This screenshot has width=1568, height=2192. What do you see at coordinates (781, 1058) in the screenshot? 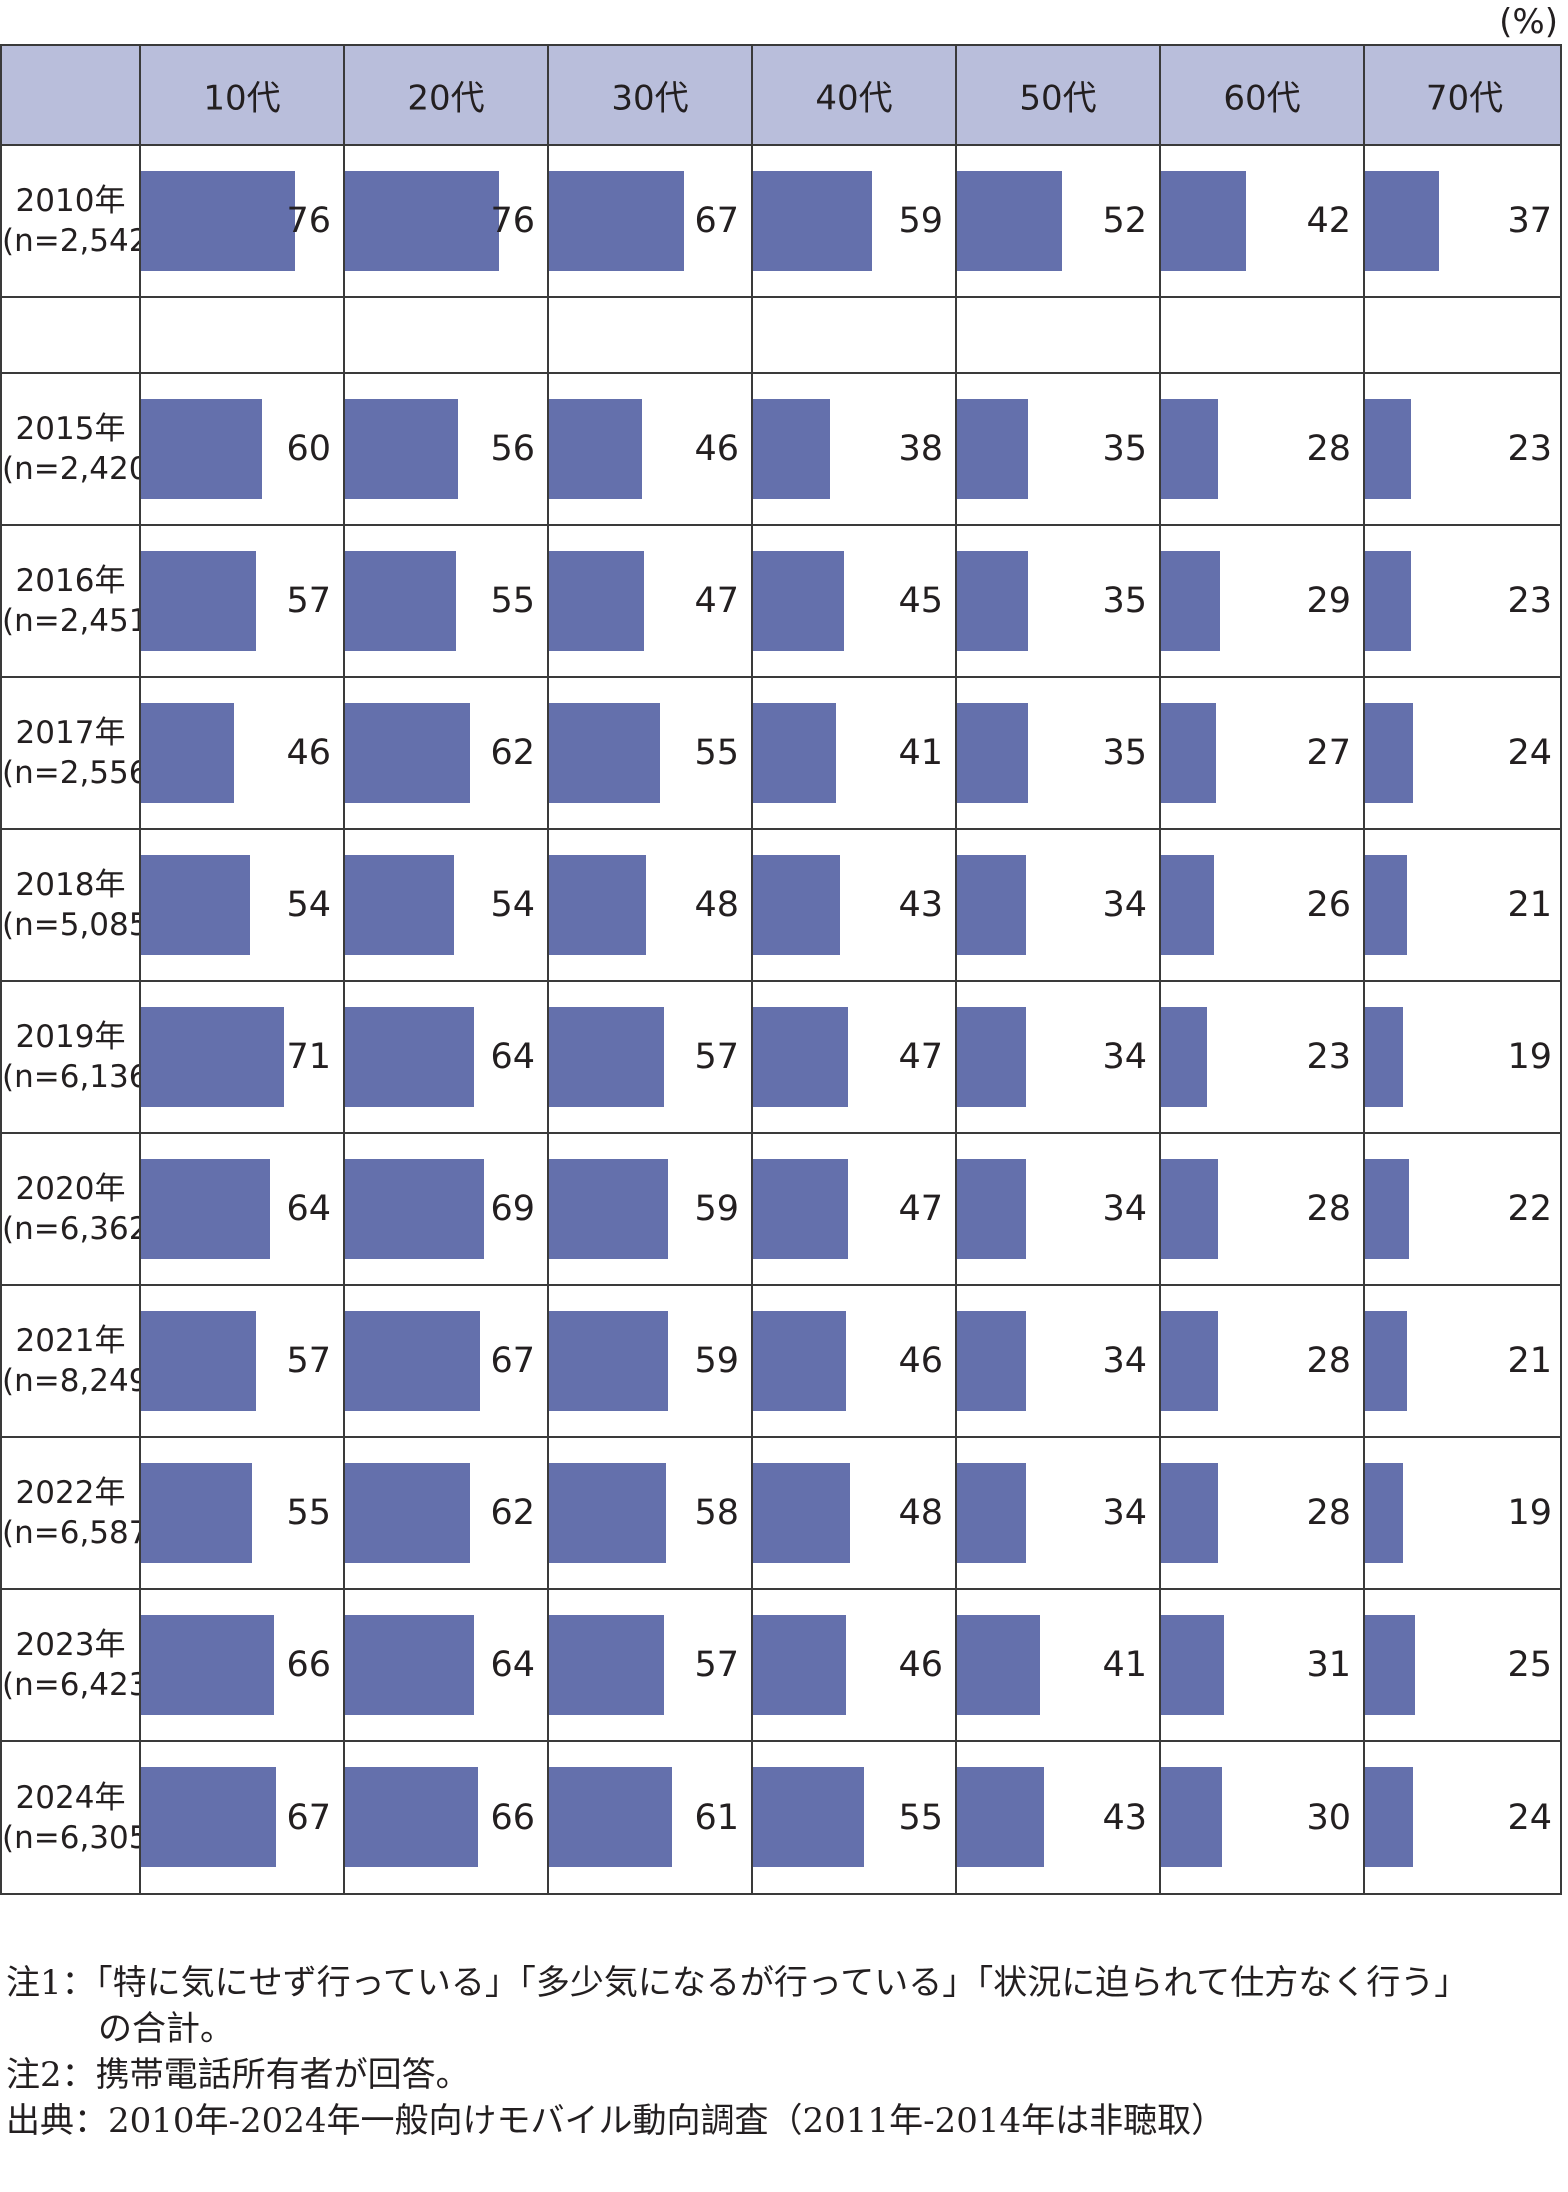
I see `table-row: 2019年 (n=6,136) 71 64 57 47 34 23 19` at bounding box center [781, 1058].